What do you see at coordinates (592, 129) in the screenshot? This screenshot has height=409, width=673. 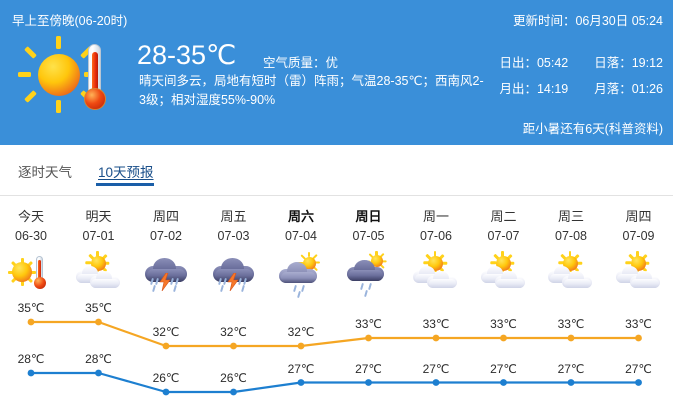 I see `solar-term-note: 距小暑还有6天(科普资料)` at bounding box center [592, 129].